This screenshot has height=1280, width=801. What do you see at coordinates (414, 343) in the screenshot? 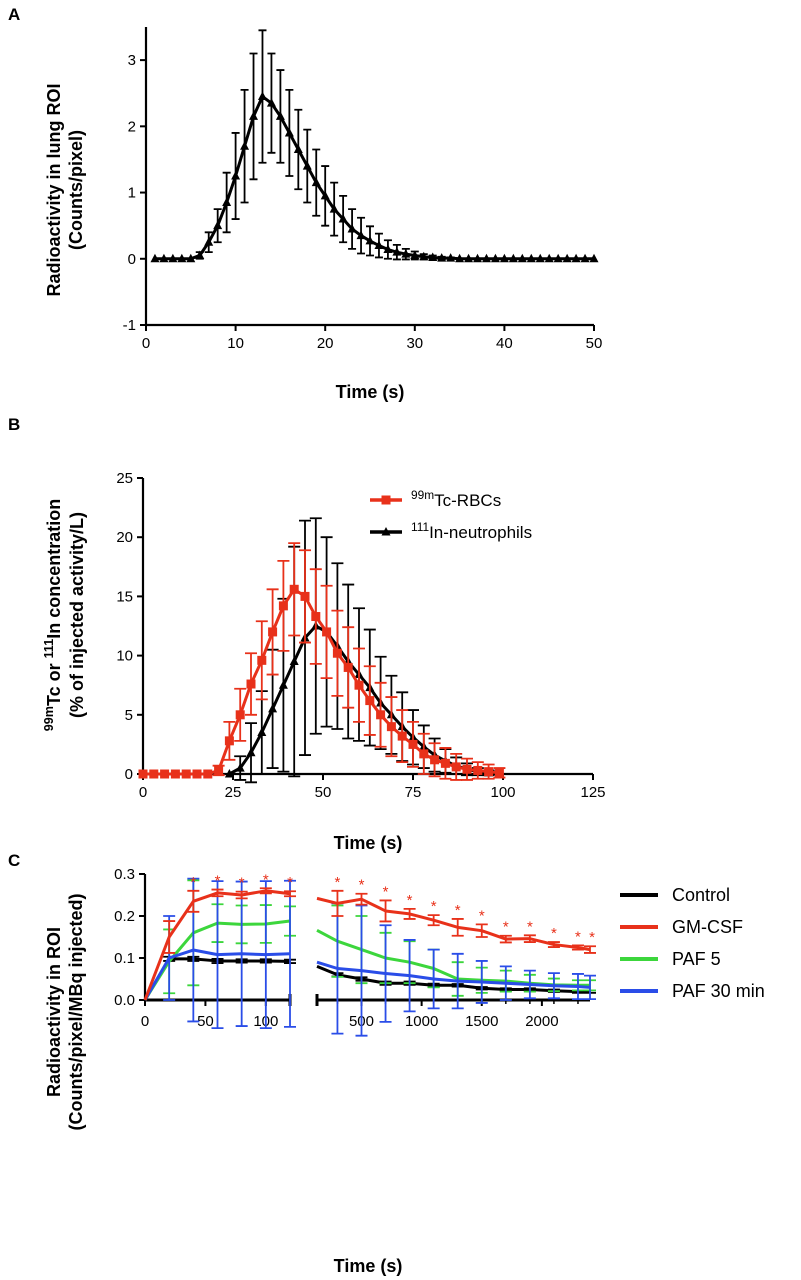
I see `x-tick-label: 30` at bounding box center [414, 343].